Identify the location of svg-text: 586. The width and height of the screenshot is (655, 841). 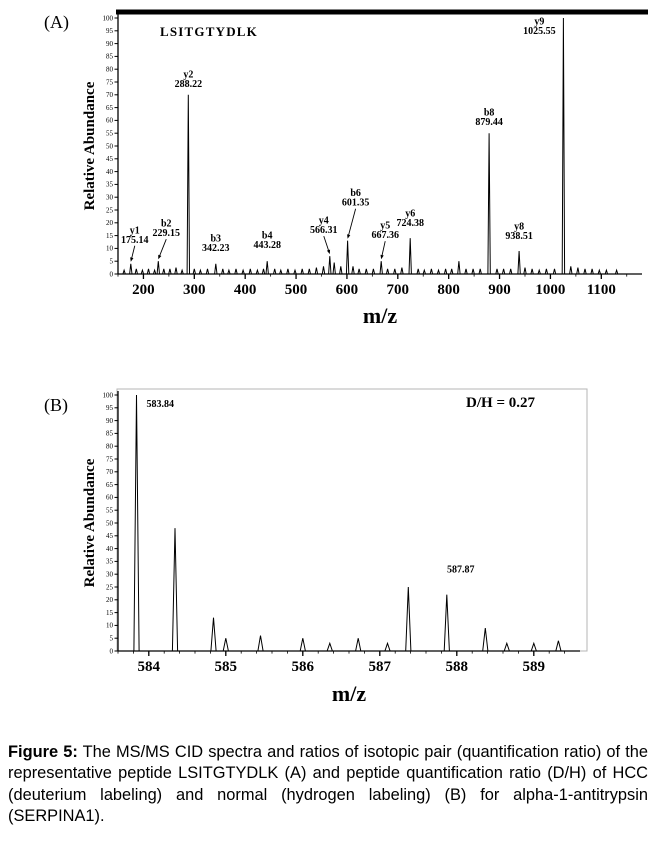
(303, 667).